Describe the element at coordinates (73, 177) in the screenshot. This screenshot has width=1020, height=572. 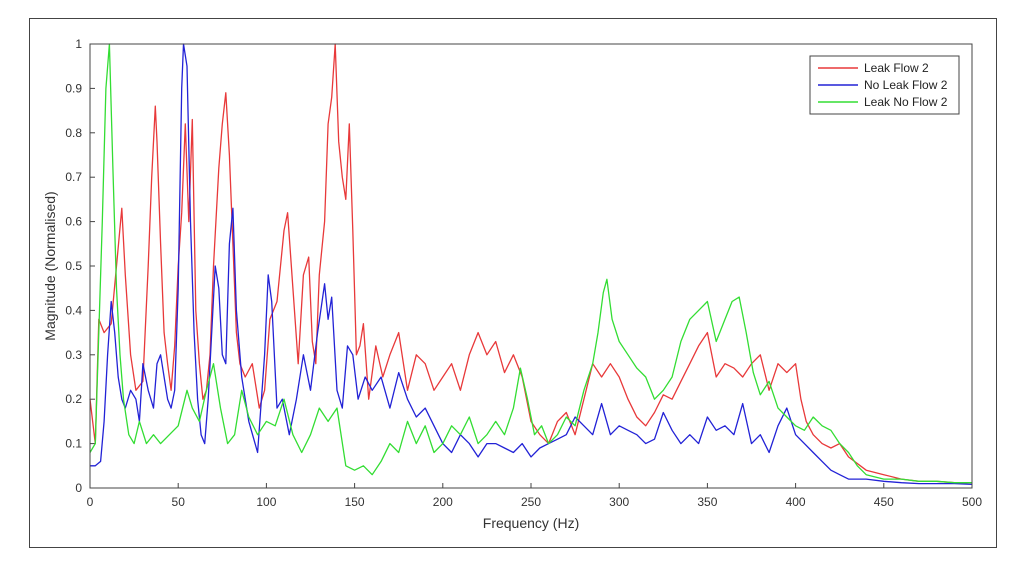
I see `y-tick-label: 0.7` at that location.